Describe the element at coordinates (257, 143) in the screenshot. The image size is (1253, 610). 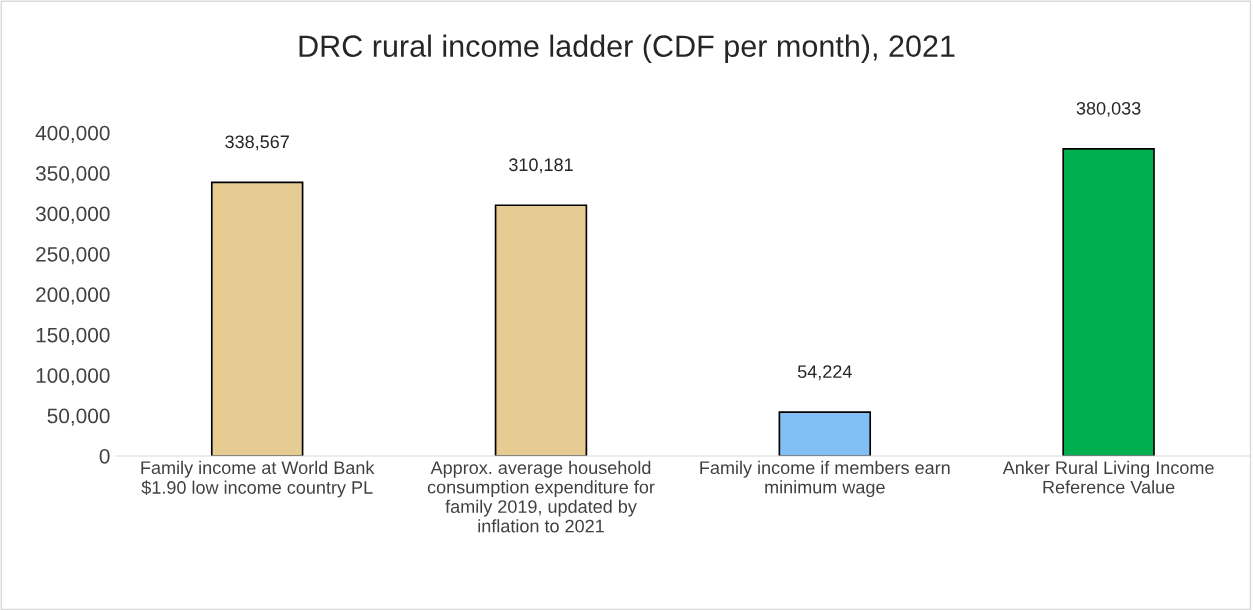
I see `data-label: 338,567` at that location.